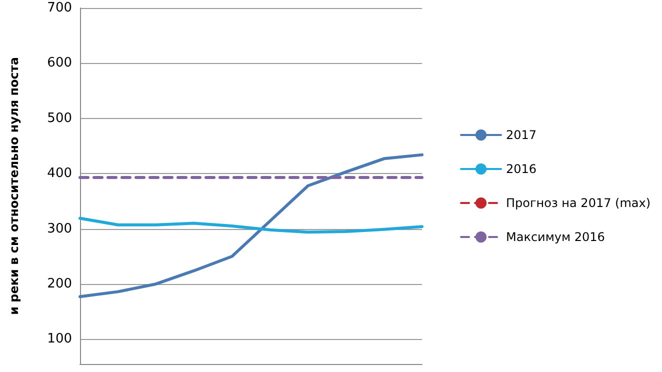 The image size is (662, 372). I want to click on legend-label: 2017, so click(521, 135).